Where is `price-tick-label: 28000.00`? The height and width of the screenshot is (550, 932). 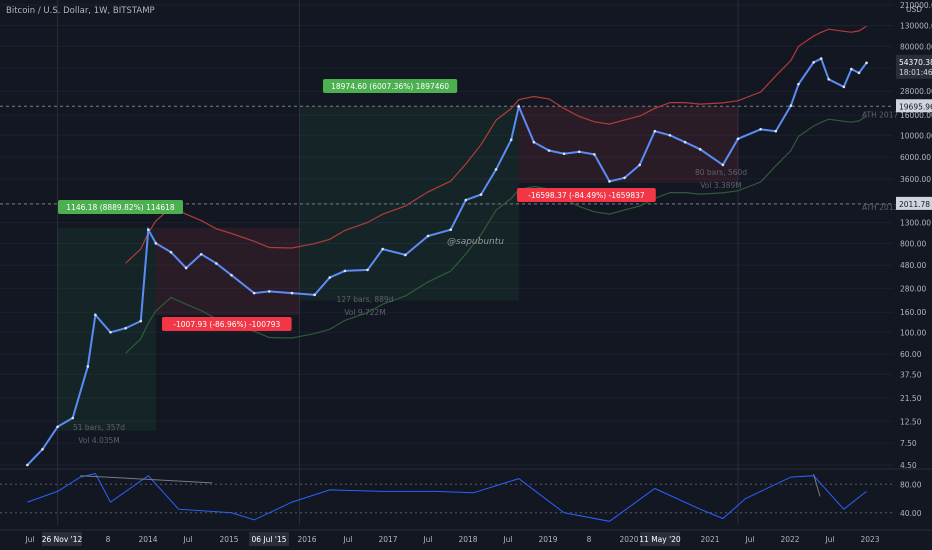 price-tick-label: 28000.00 is located at coordinates (916, 91).